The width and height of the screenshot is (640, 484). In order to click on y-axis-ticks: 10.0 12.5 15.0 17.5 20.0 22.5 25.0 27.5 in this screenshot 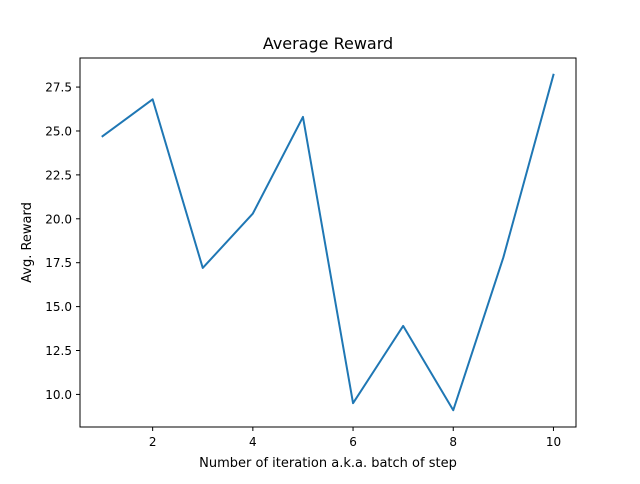, I will do `click(62, 241)`.